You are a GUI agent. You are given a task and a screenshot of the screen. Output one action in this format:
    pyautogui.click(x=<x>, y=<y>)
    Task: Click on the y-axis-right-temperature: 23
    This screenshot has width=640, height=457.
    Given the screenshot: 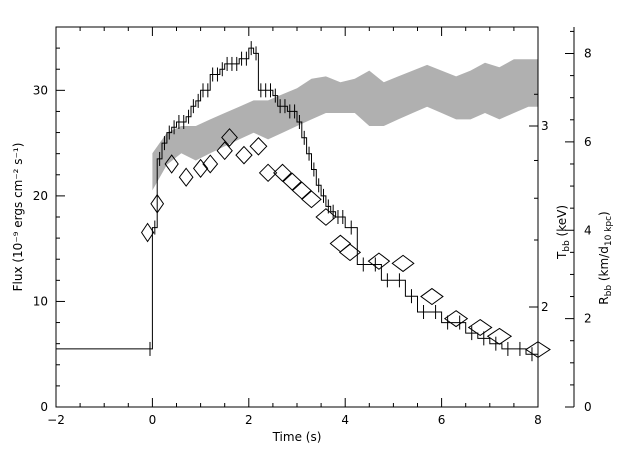 What is the action you would take?
    pyautogui.click(x=539, y=203)
    